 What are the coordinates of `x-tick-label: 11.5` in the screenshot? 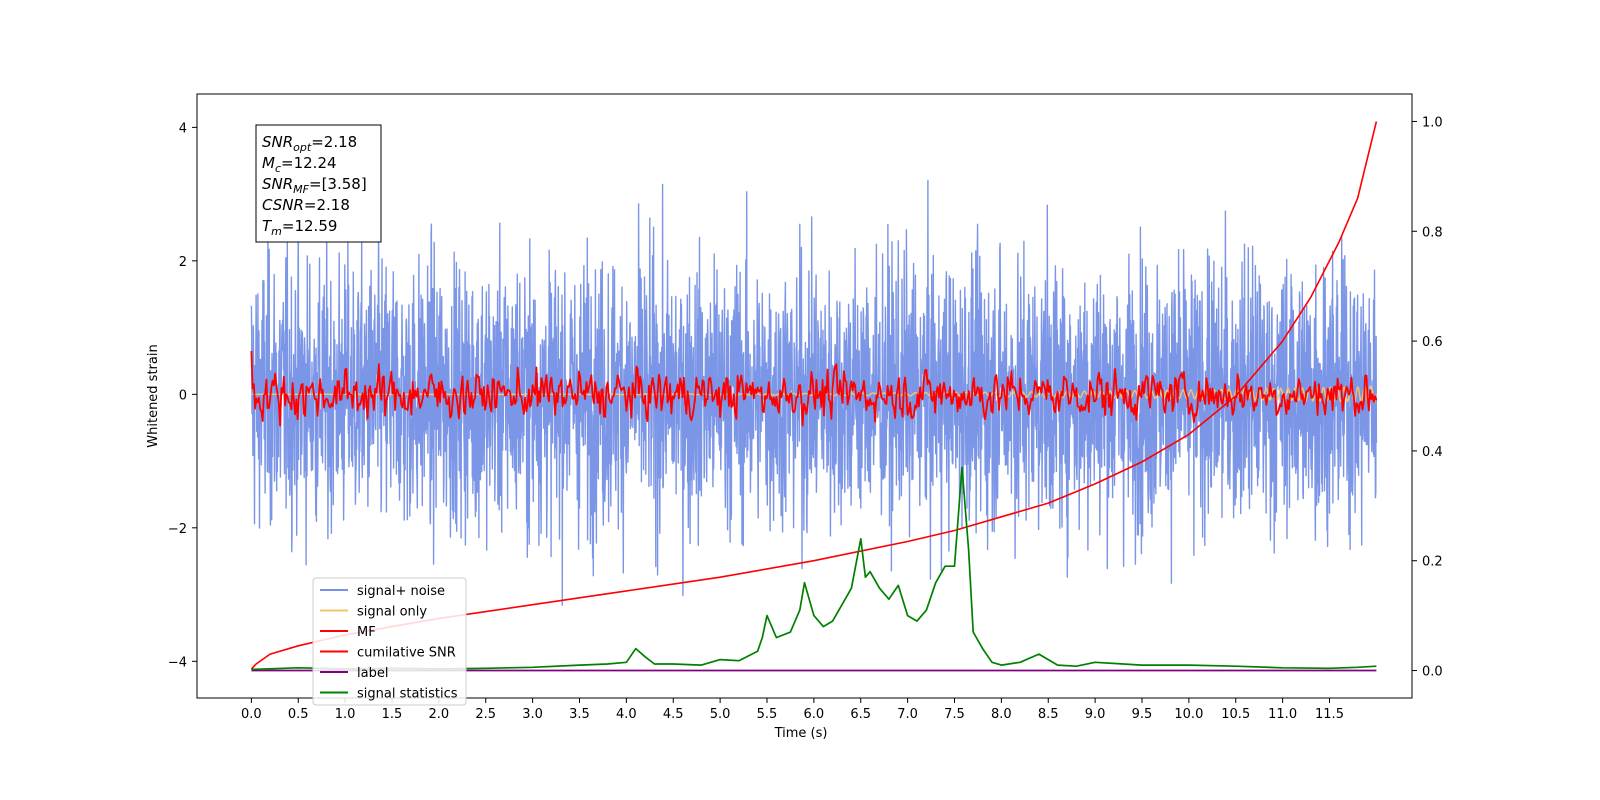 It's located at (1329, 714).